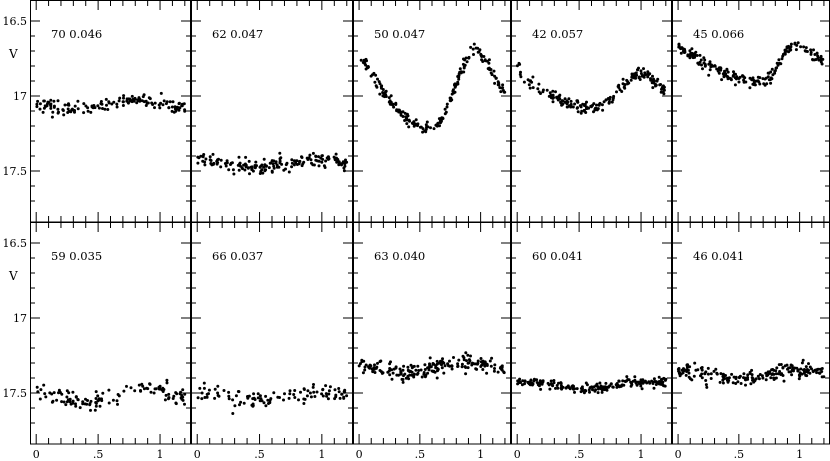 This screenshot has height=461, width=830. I want to click on x-tick-label: 1, so click(480, 454).